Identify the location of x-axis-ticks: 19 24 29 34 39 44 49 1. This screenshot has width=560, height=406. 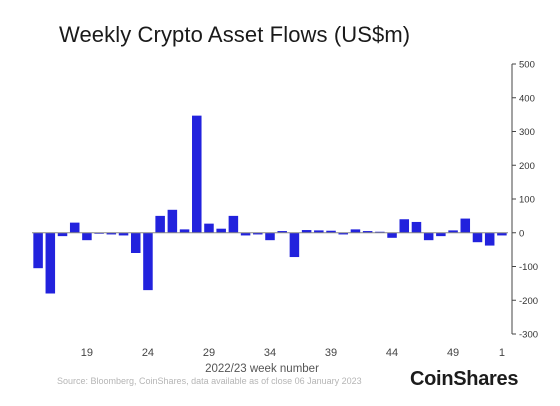
(293, 353).